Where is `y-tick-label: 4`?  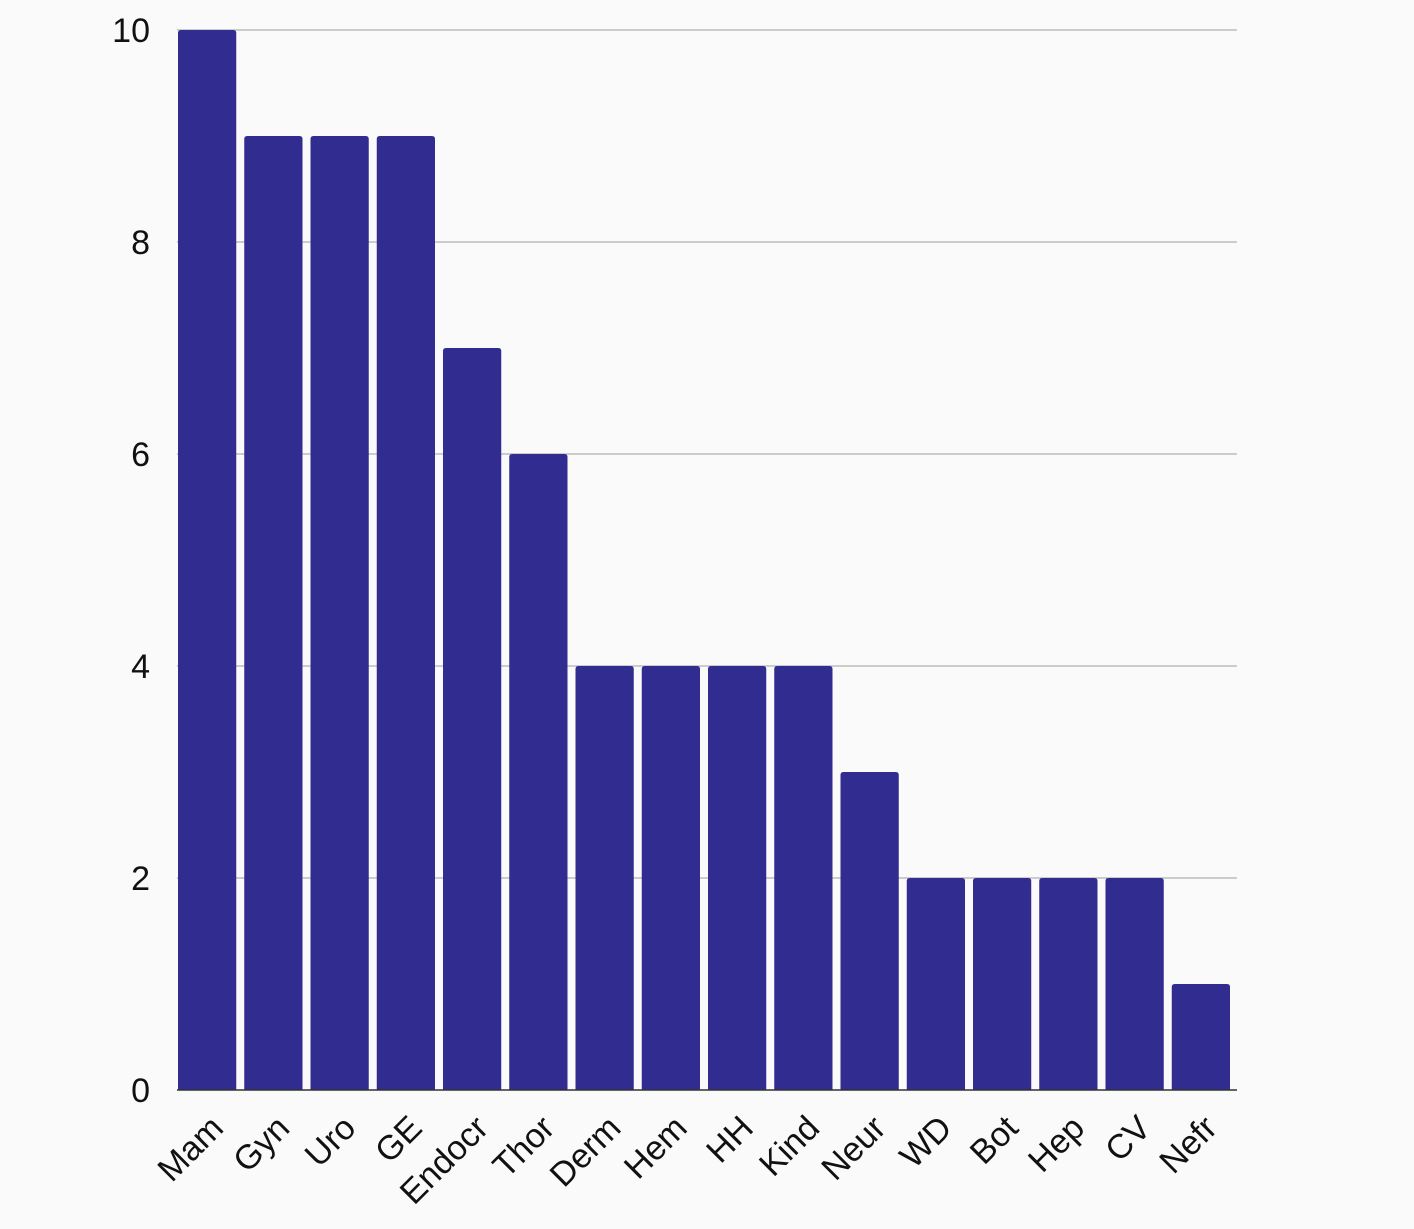 y-tick-label: 4 is located at coordinates (140, 667).